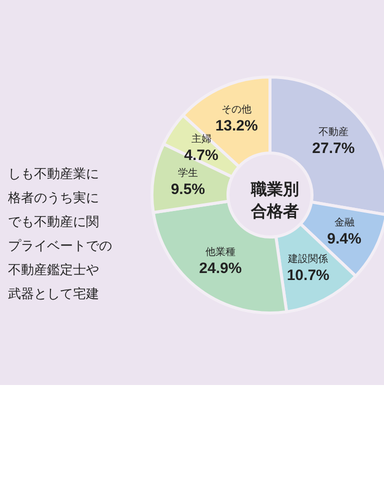  I want to click on data-label: 4.7%, so click(201, 155).